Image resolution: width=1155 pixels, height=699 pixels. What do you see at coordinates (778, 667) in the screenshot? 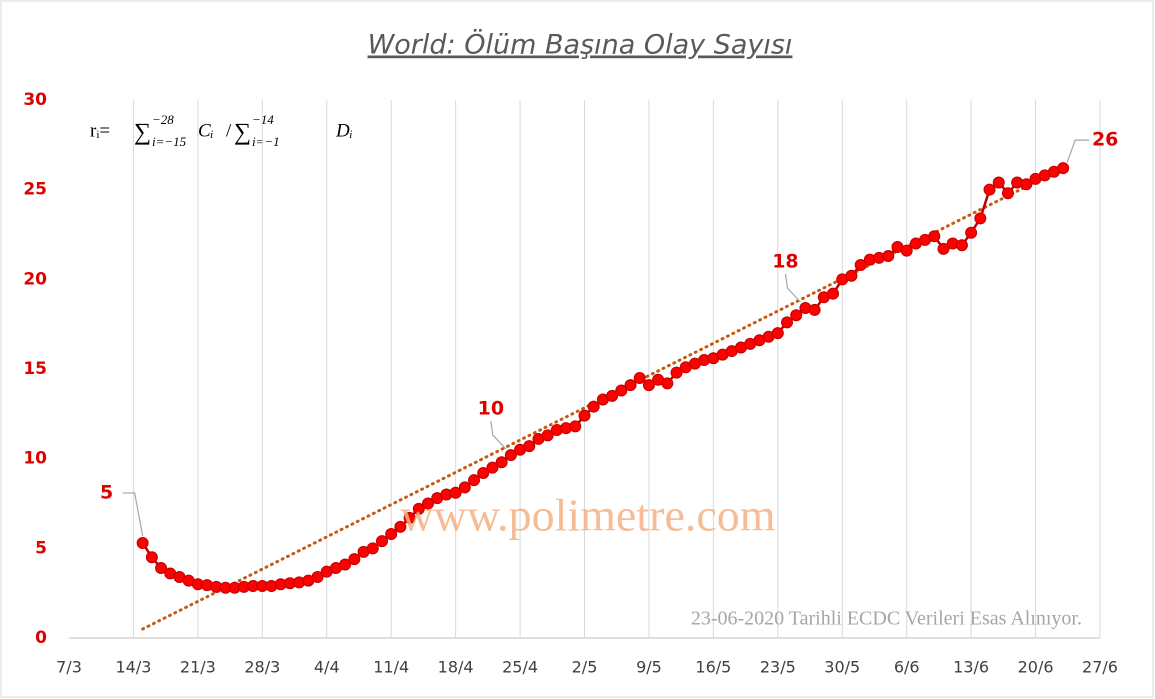
I see `x-tick-label: 23/5` at bounding box center [778, 667].